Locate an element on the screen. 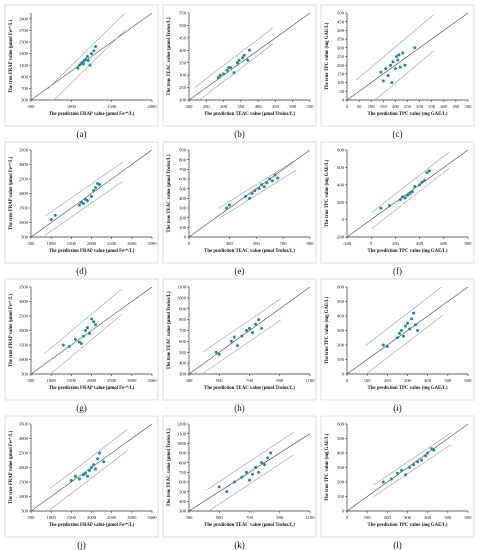 The width and height of the screenshot is (479, 550). y-tick-label: 1500 is located at coordinates (24, 42).